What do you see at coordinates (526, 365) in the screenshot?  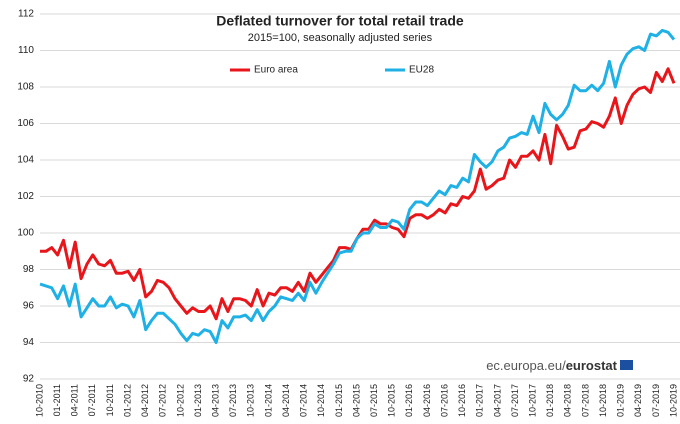 I see `source-prefix: ec.europa.eu/` at bounding box center [526, 365].